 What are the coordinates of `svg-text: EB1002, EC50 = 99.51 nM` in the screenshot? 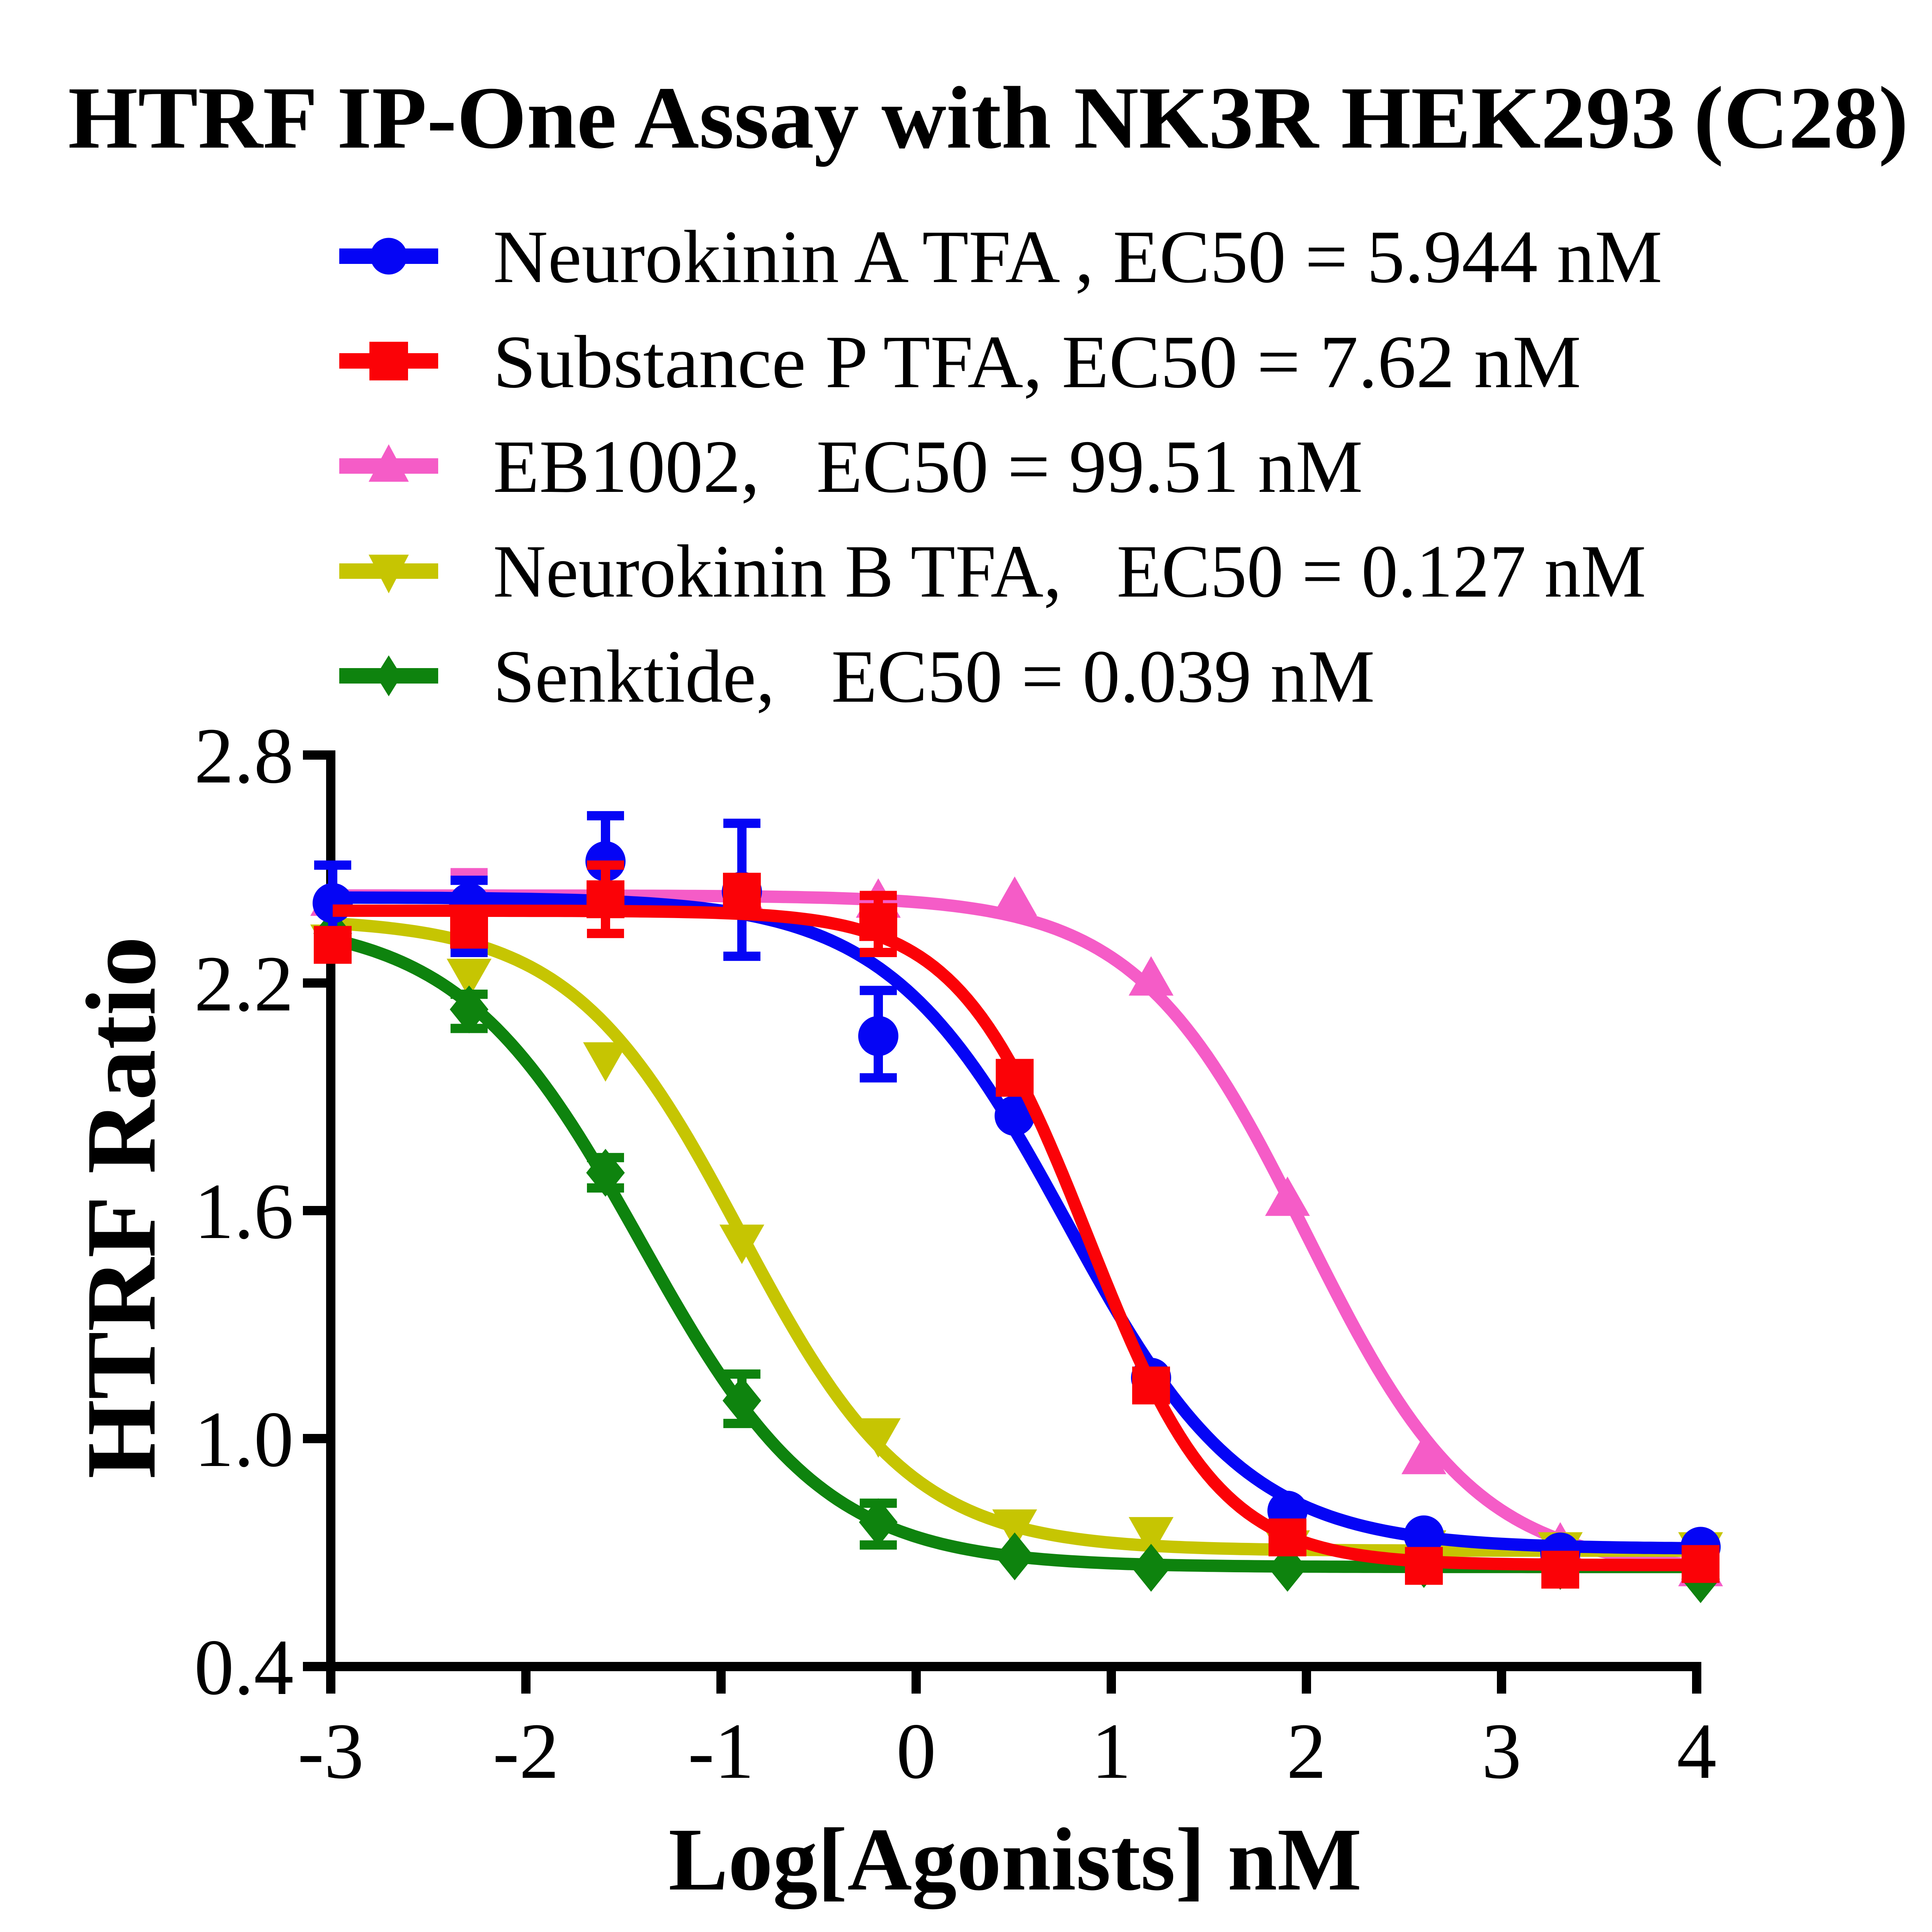 It's located at (928, 467).